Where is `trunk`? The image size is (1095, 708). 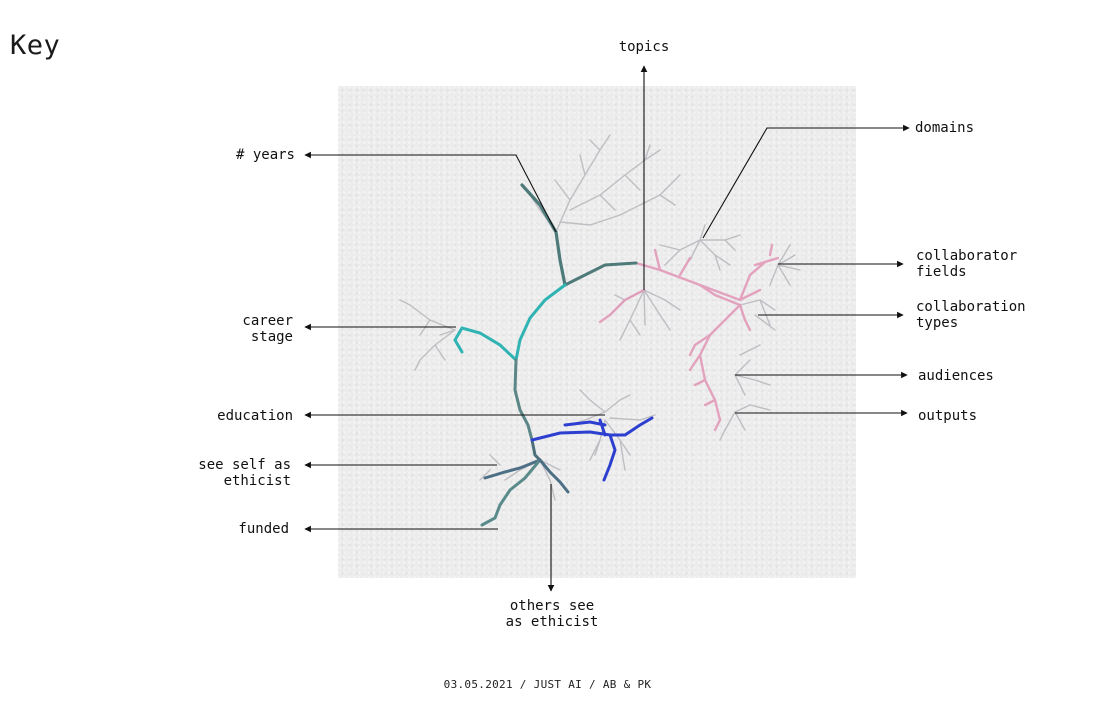 trunk is located at coordinates (545, 355).